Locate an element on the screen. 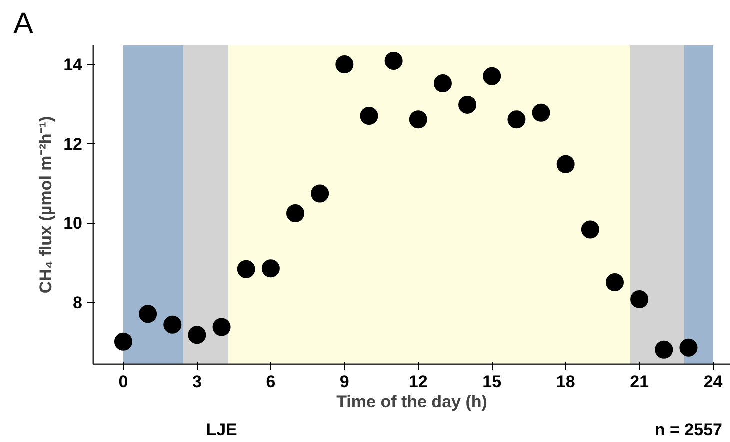  text: LJE is located at coordinates (222, 430).